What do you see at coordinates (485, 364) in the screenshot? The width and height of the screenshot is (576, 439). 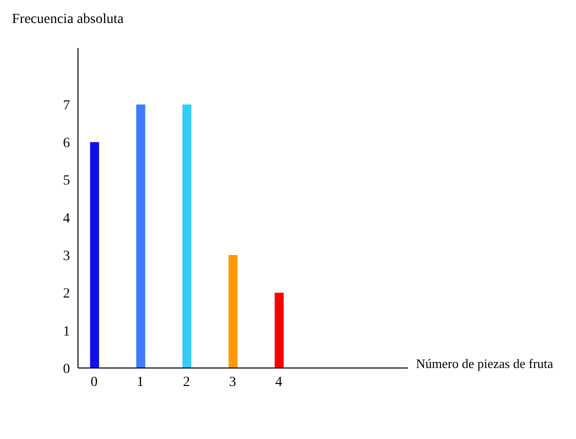 I see `x-axis-title: Número de piezas de fruta` at bounding box center [485, 364].